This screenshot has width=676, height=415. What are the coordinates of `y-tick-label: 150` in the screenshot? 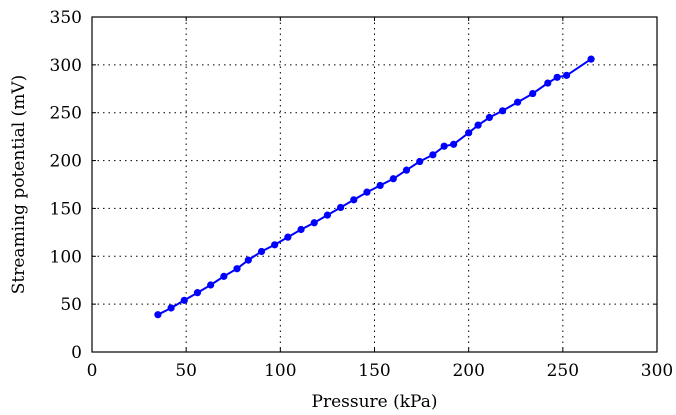 It's located at (66, 209).